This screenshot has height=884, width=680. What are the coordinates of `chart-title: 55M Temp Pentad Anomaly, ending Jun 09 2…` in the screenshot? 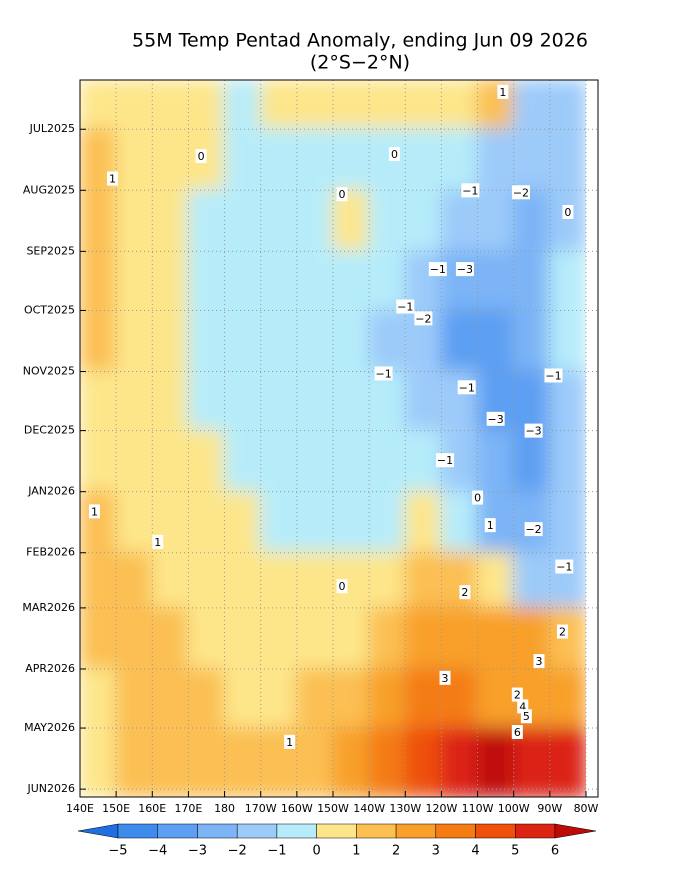 It's located at (360, 41).